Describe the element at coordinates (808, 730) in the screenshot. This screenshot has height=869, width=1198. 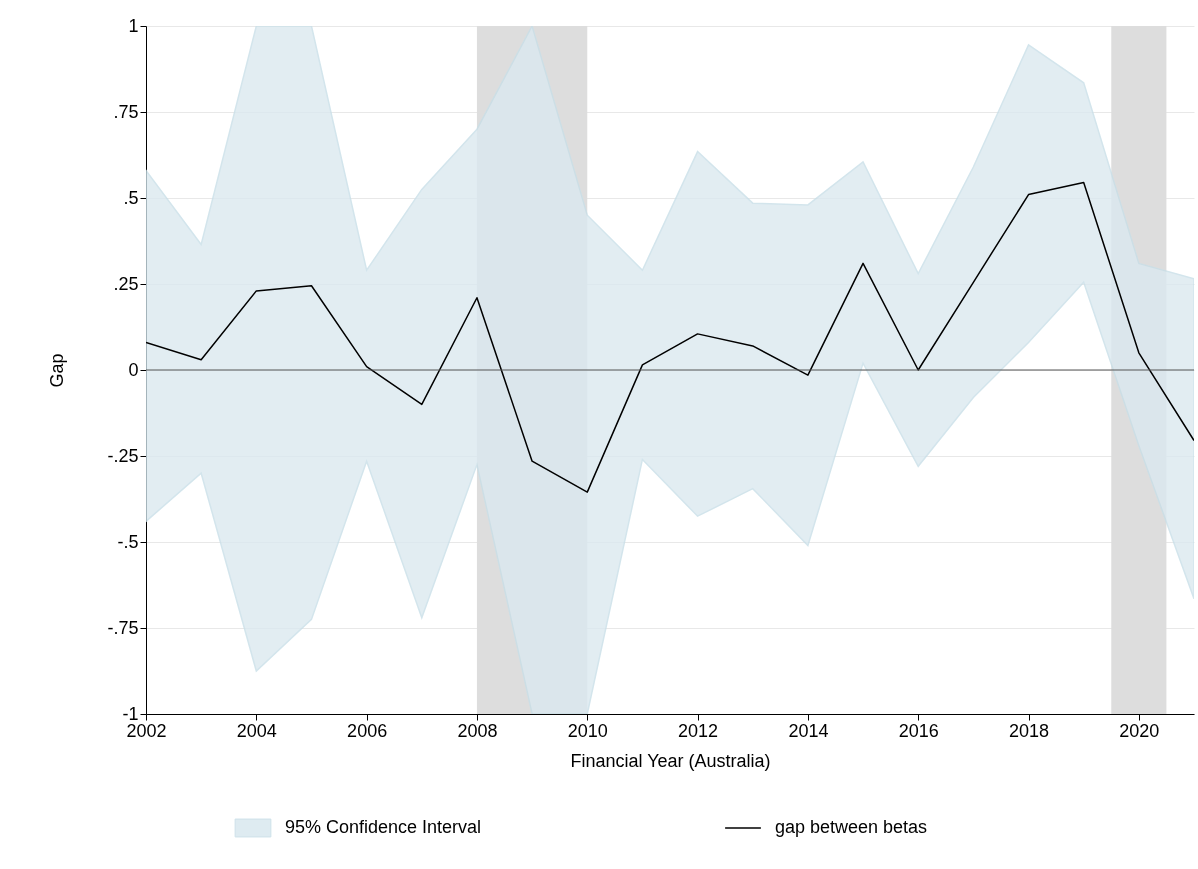
I see `x-tick-label: 2014` at that location.